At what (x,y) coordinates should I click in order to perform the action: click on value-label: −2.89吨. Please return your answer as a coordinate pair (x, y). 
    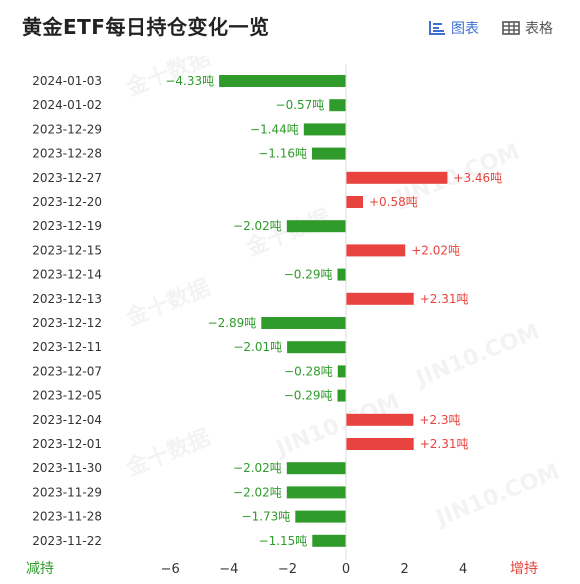
    Looking at the image, I should click on (232, 323).